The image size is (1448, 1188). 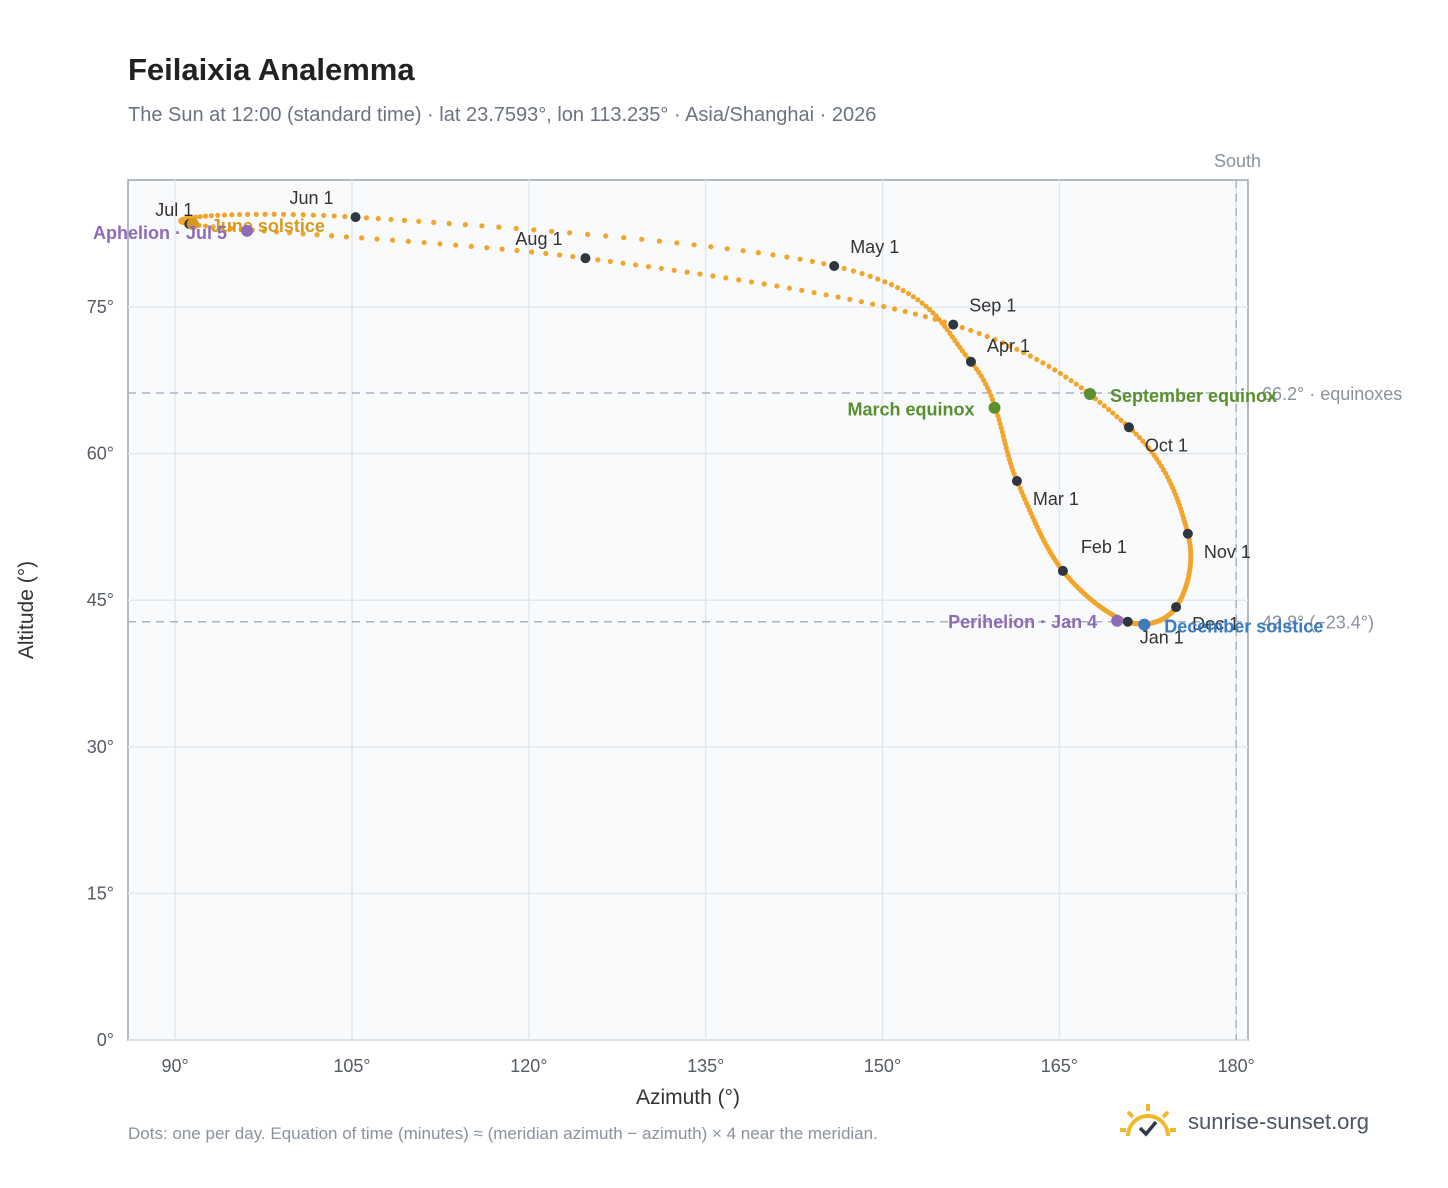 I want to click on event-label: June solstice, so click(x=268, y=226).